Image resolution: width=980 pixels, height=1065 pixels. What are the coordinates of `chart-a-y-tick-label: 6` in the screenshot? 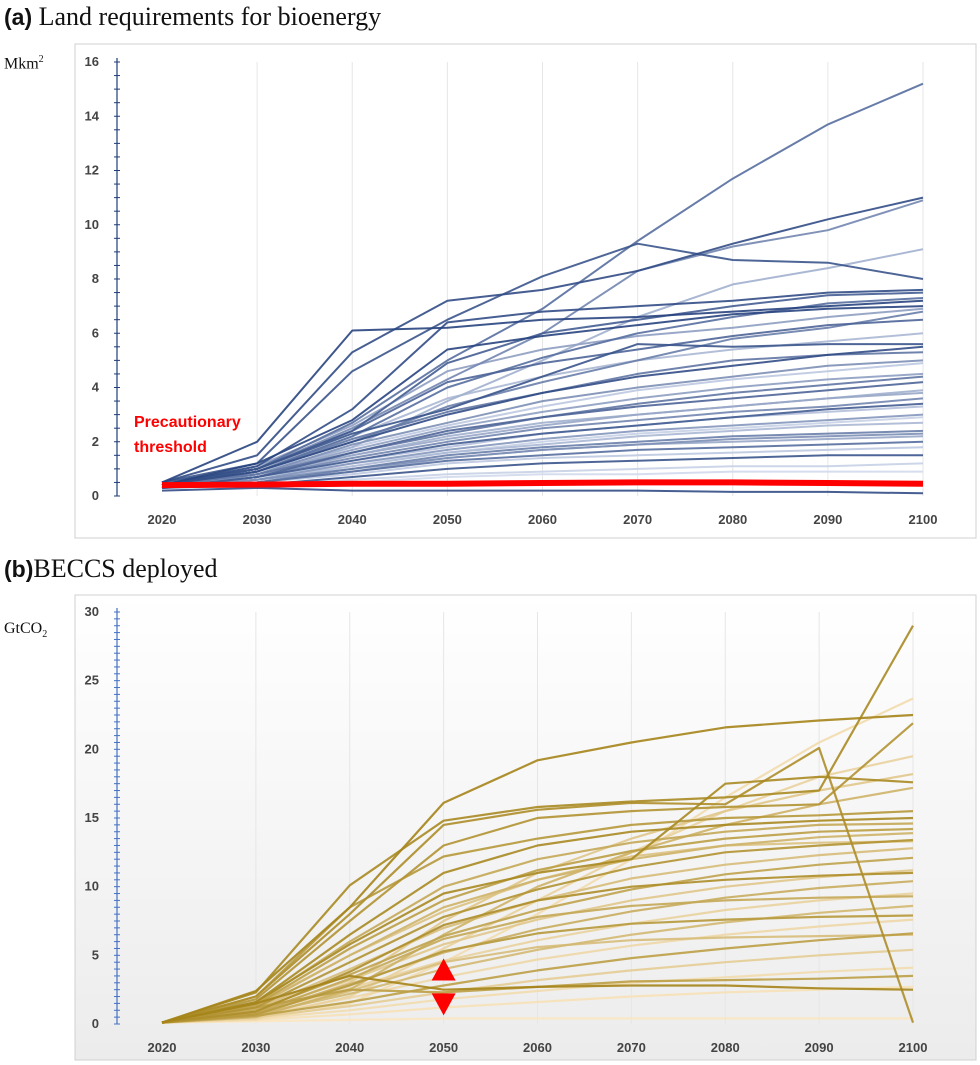 It's located at (95, 332).